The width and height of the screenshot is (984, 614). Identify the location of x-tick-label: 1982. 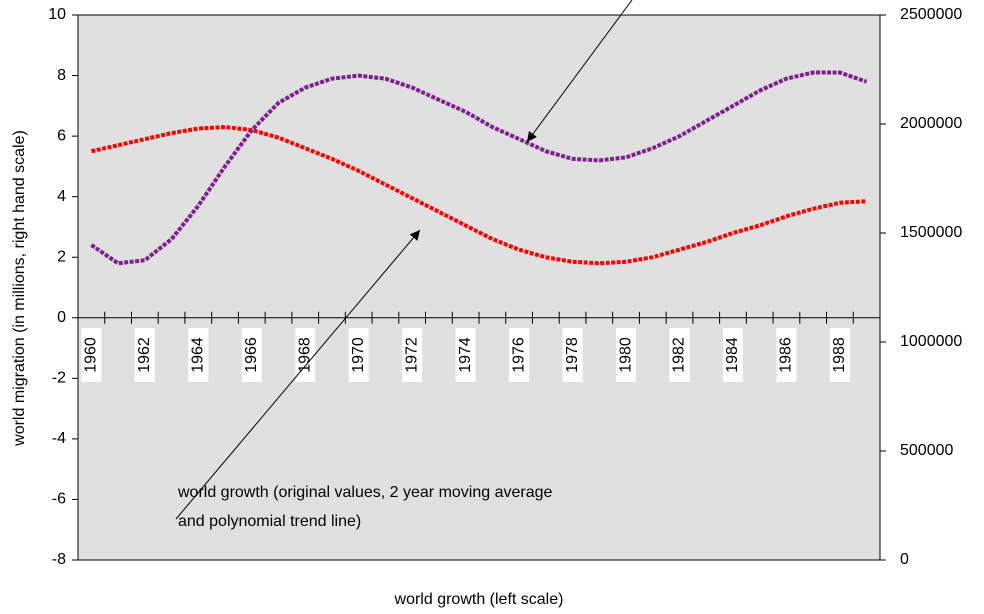
(679, 355).